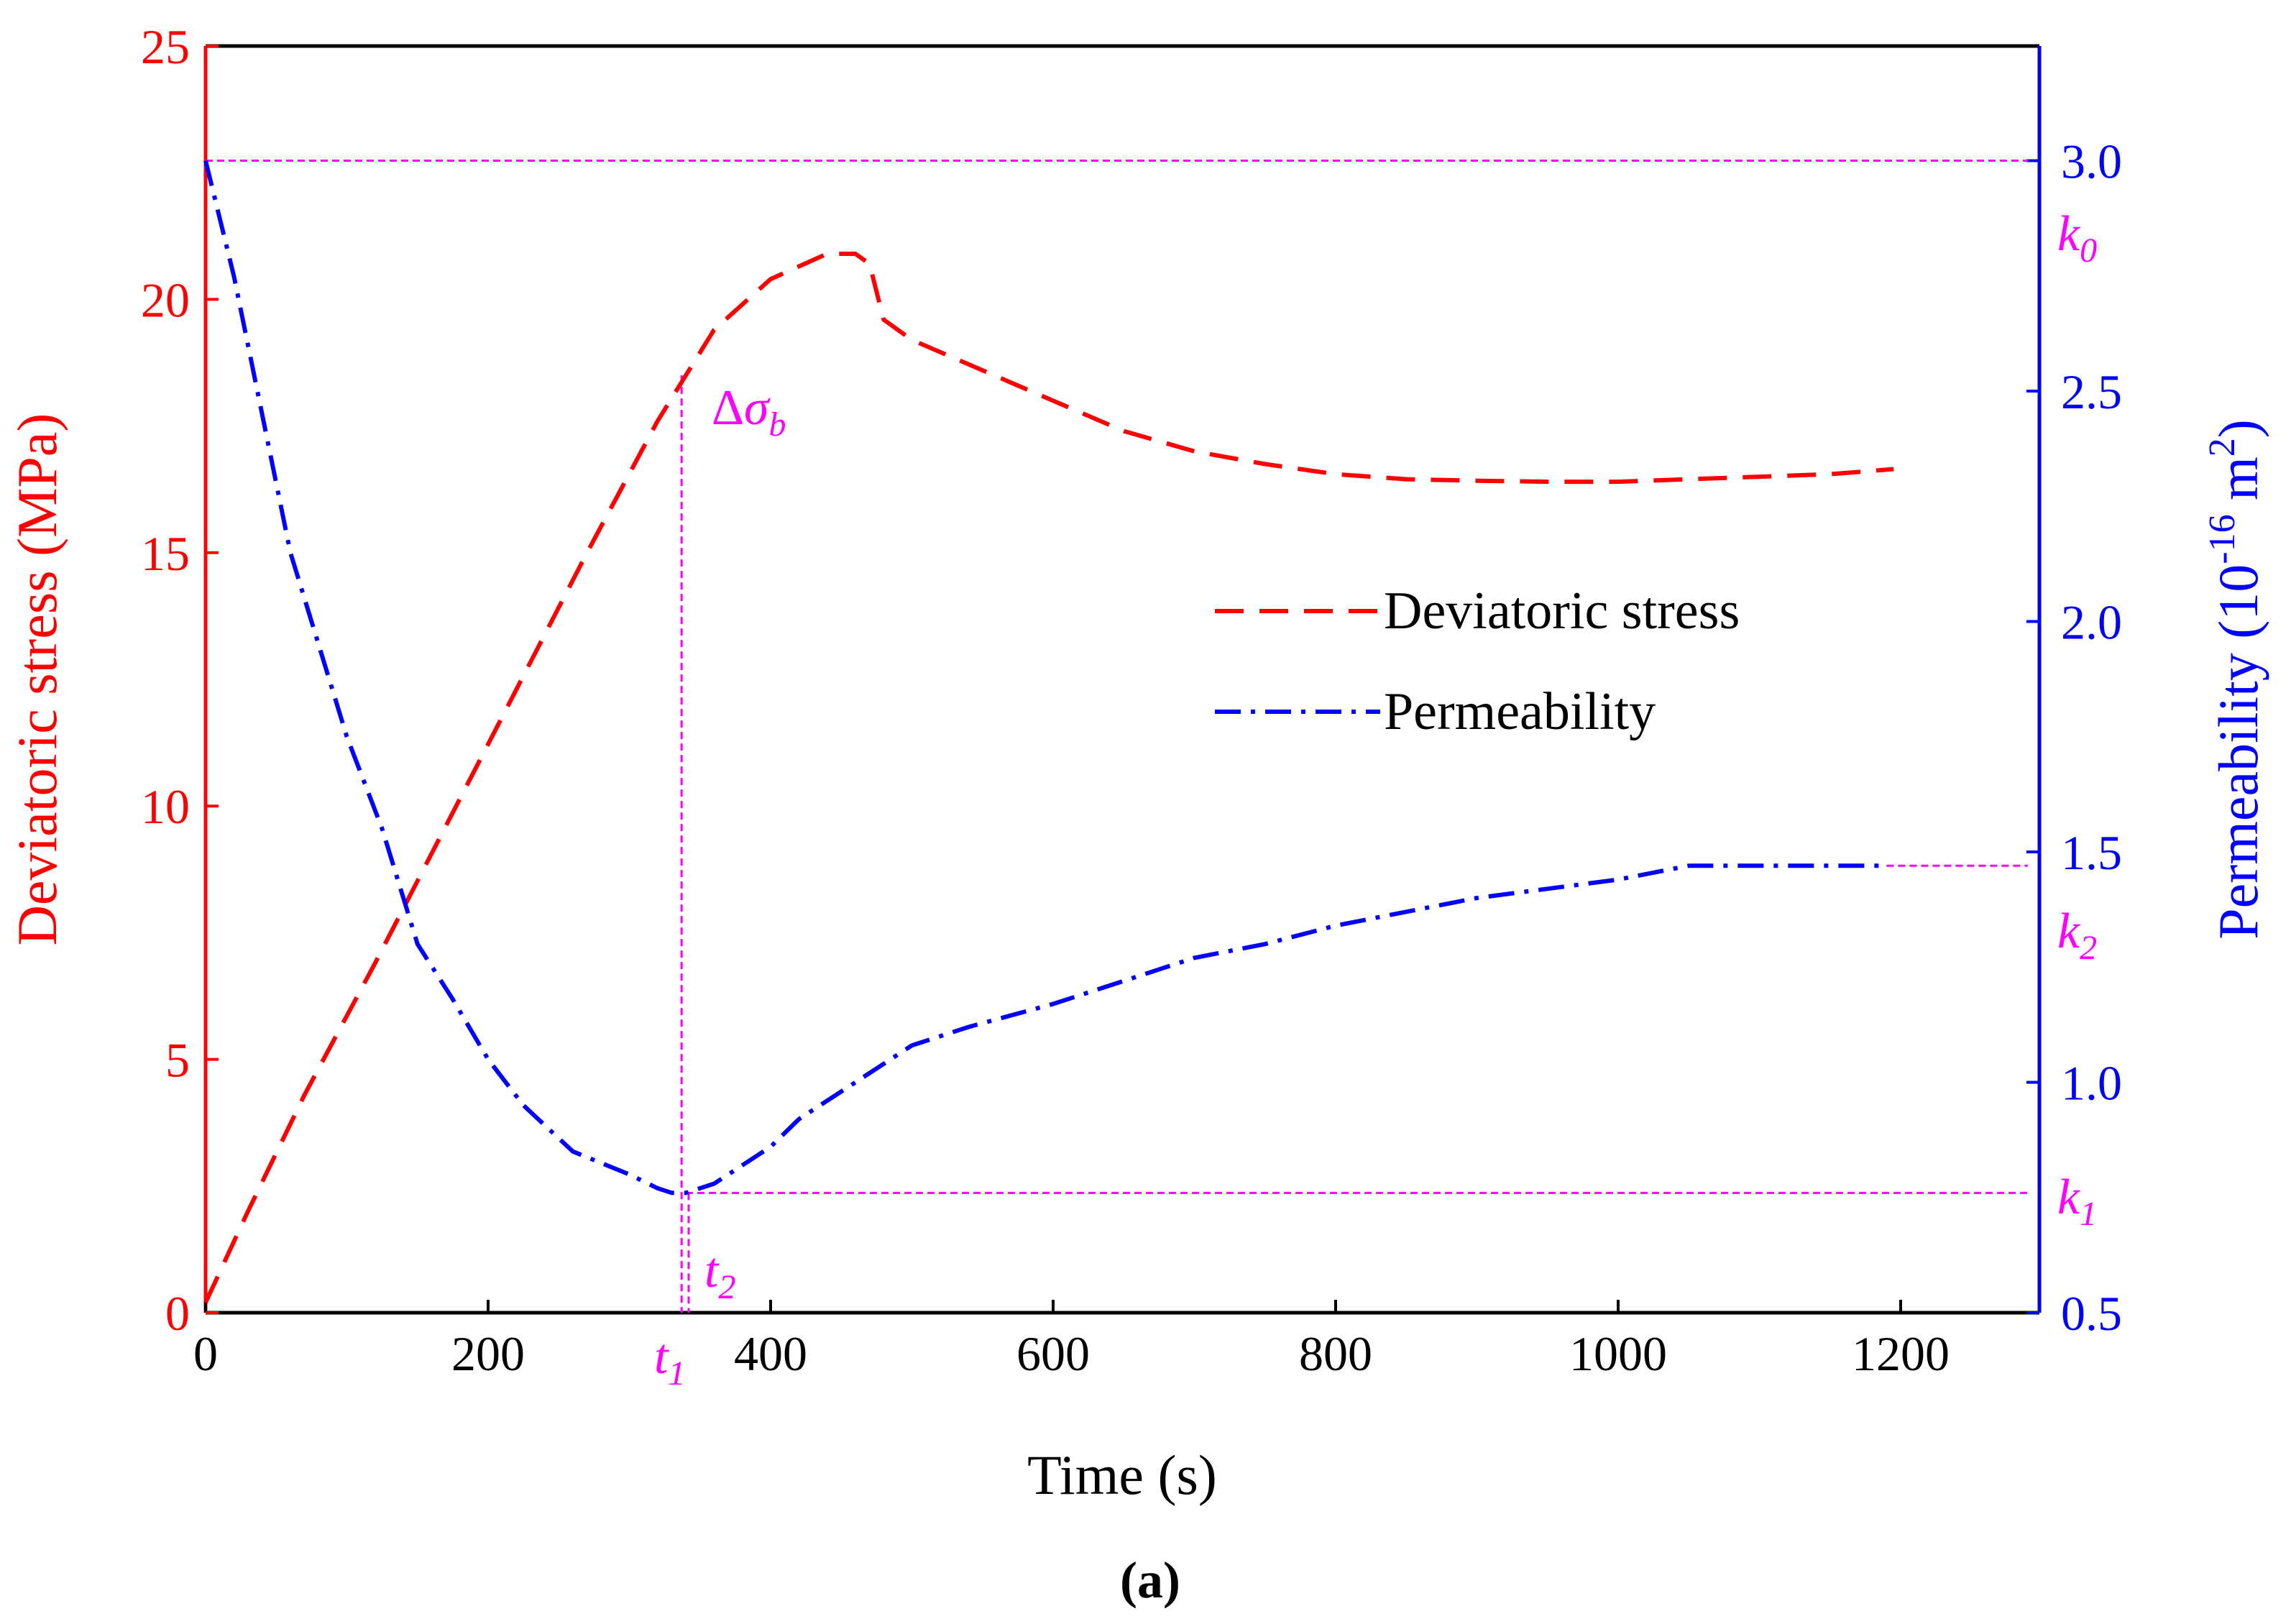 This screenshot has width=2291, height=1624. I want to click on annotation-peak-delta: Δ, so click(728, 408).